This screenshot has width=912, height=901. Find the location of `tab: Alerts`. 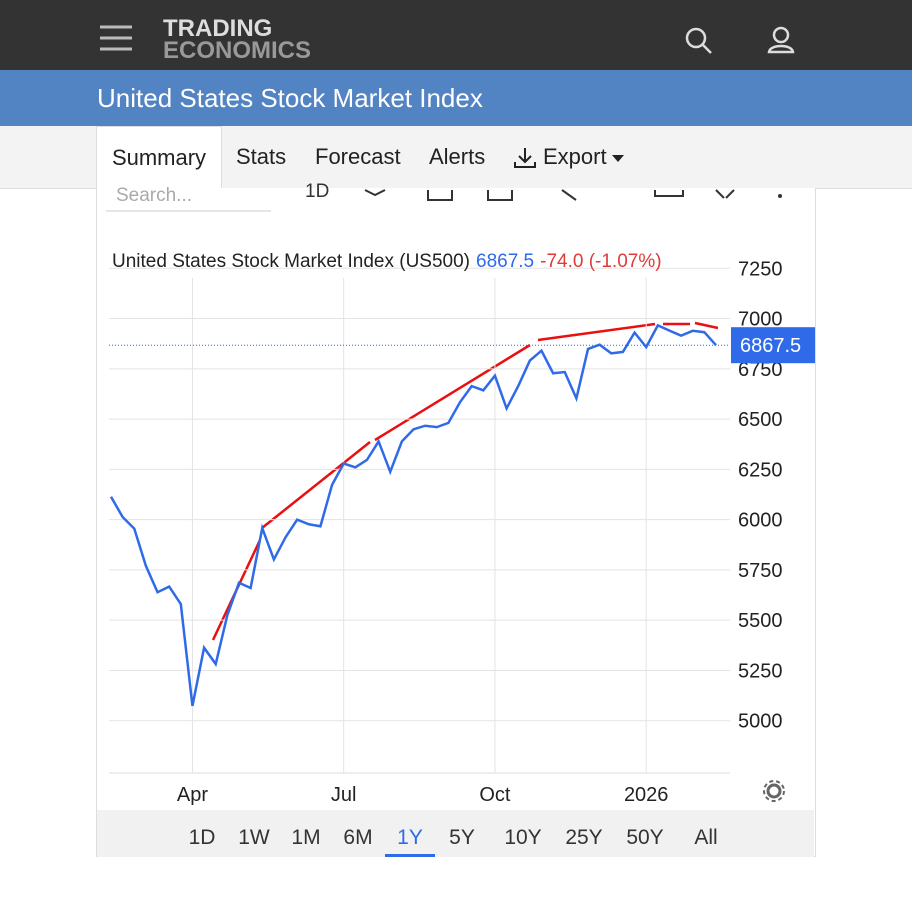

tab: Alerts is located at coordinates (457, 156).